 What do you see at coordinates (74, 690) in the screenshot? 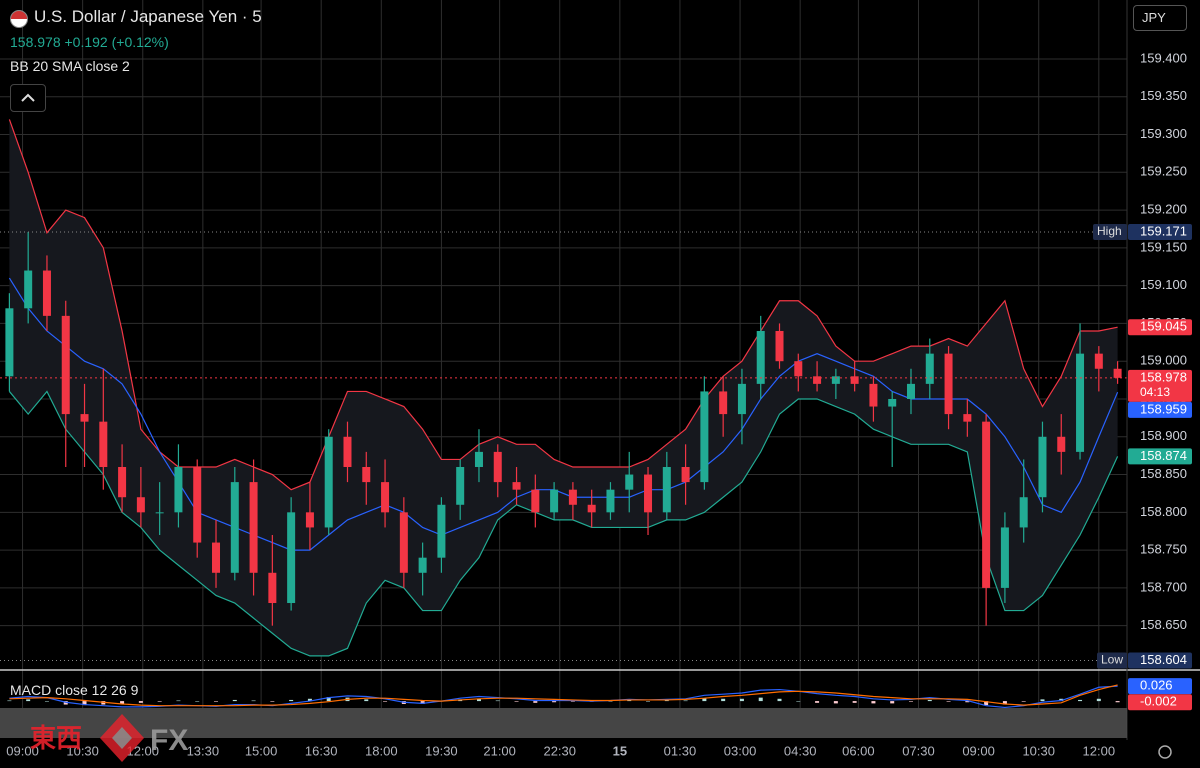
I see `macd-label: MACD close 12 26 9` at bounding box center [74, 690].